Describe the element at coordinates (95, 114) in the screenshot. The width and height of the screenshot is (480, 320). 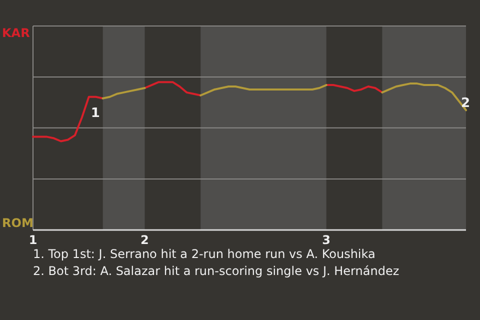
I see `annotation: 1` at that location.